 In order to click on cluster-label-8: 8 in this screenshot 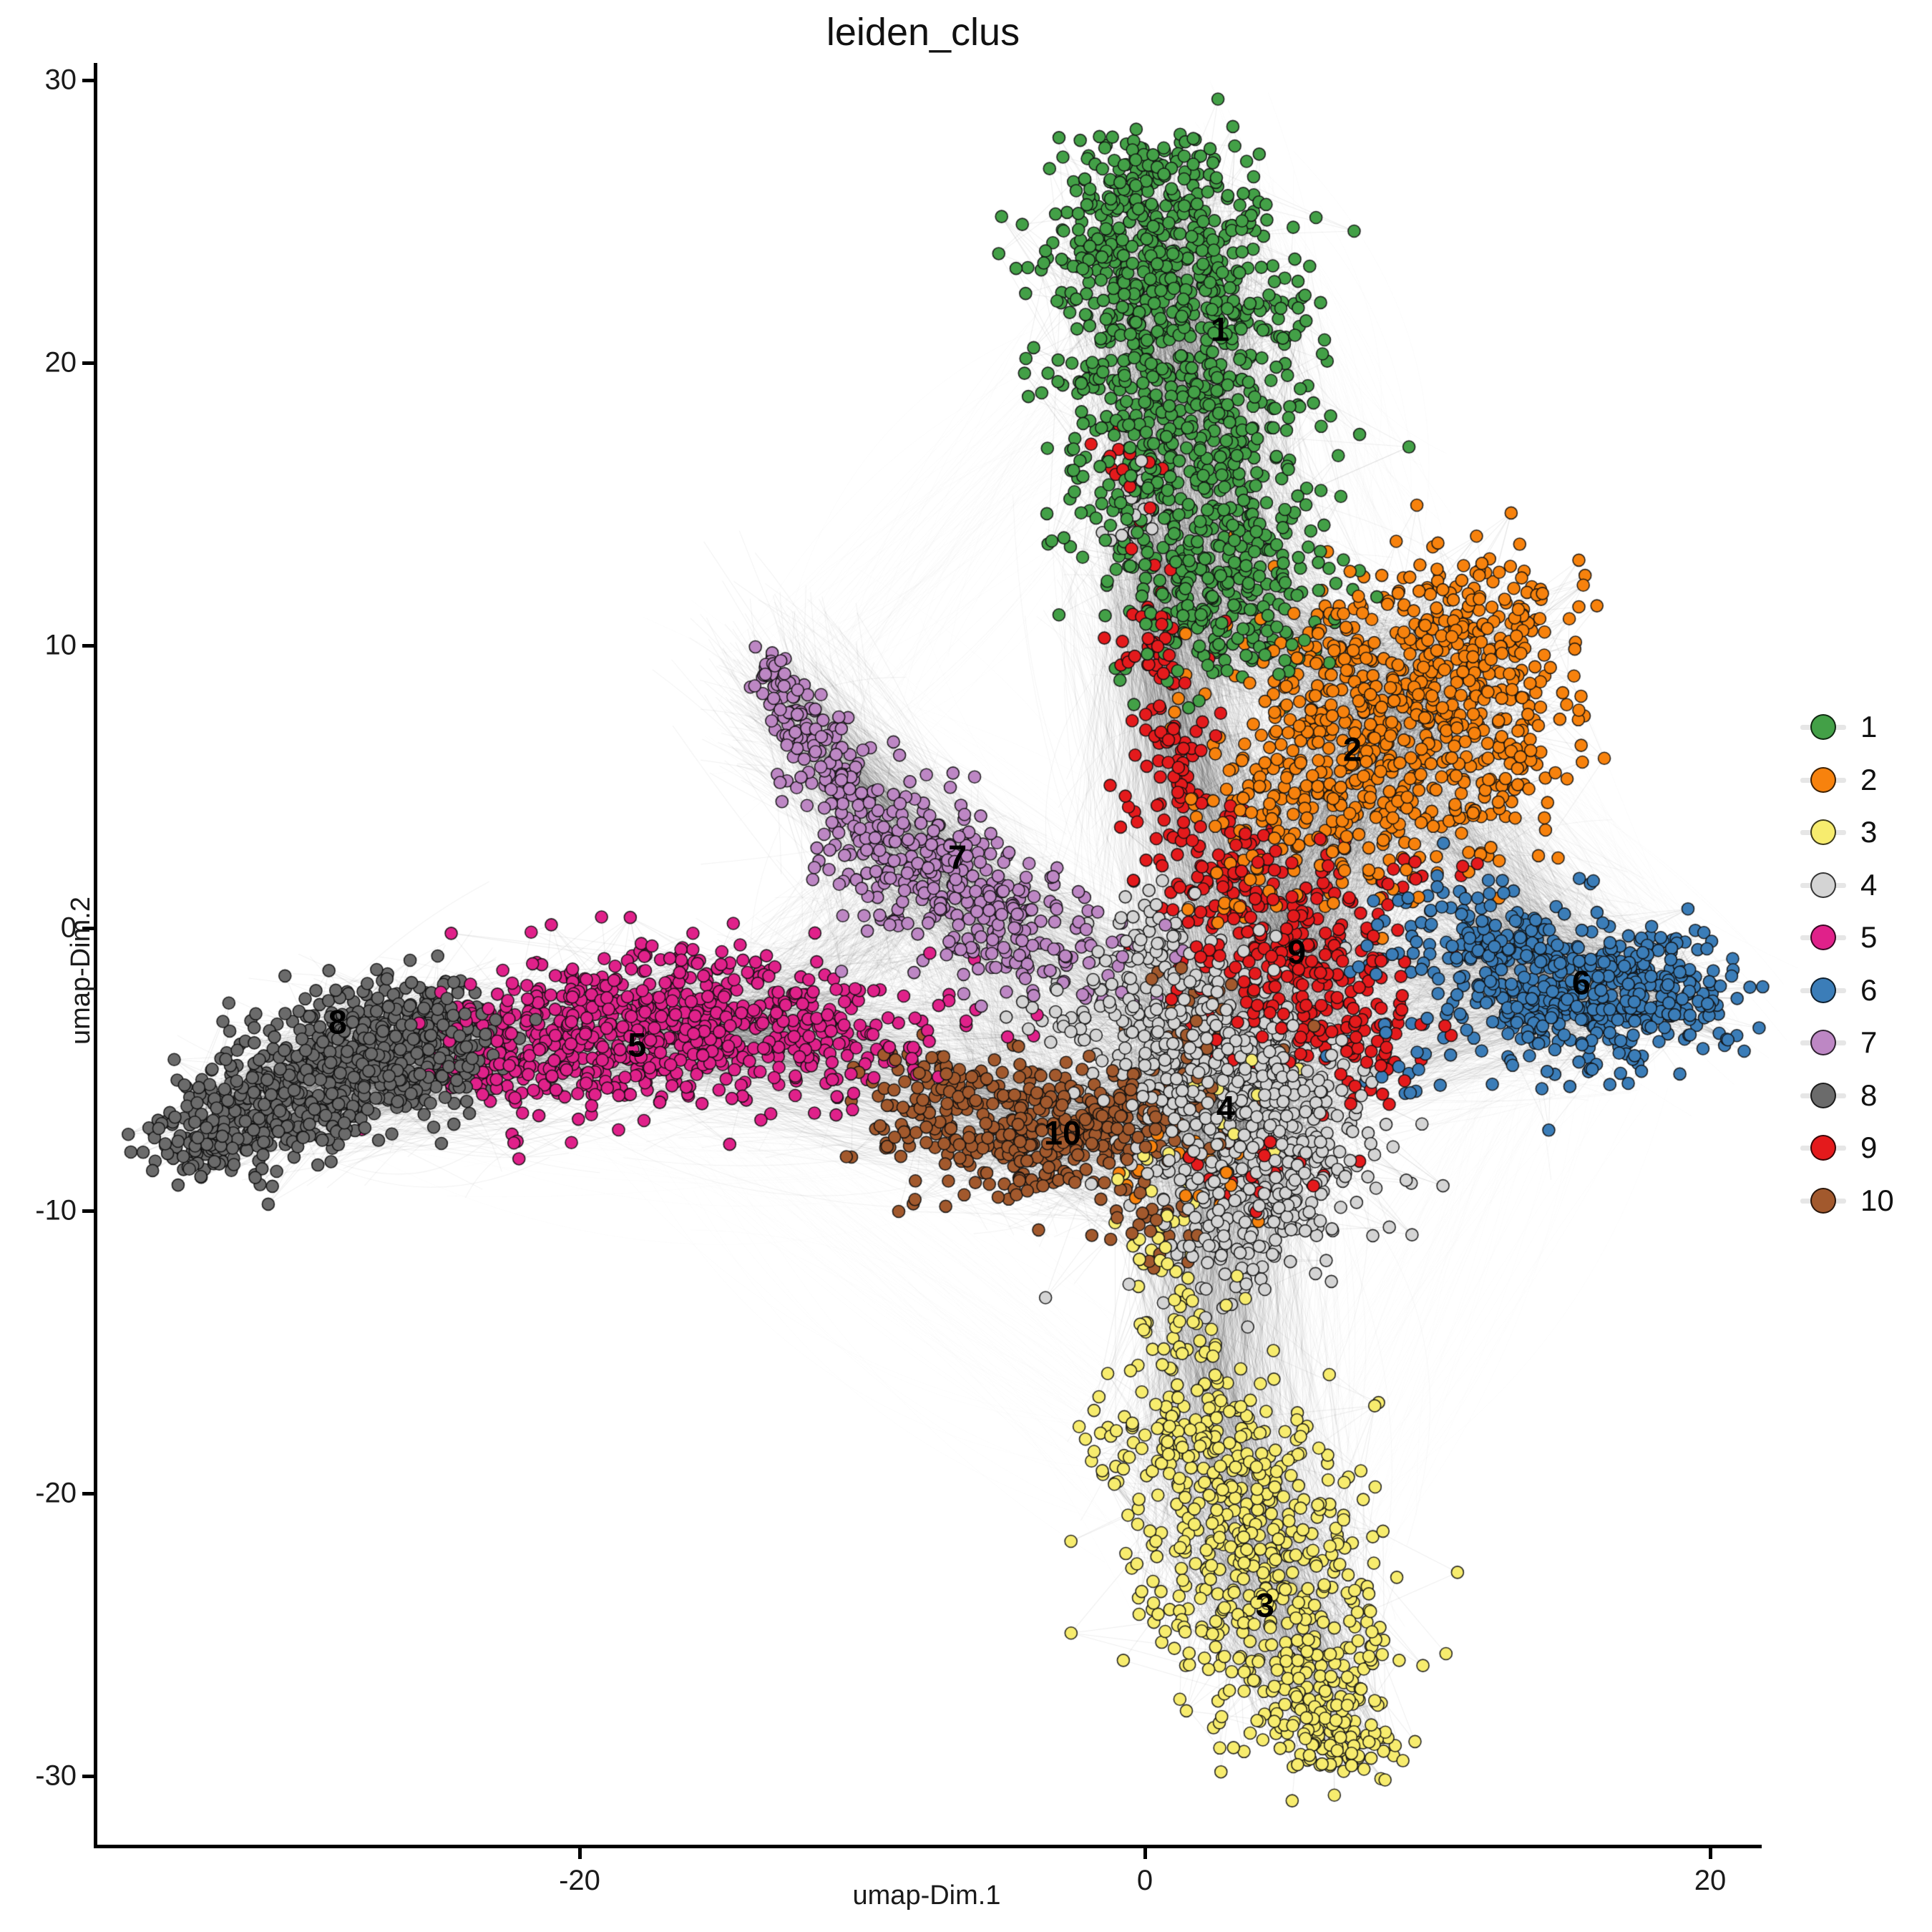, I will do `click(337, 1021)`.